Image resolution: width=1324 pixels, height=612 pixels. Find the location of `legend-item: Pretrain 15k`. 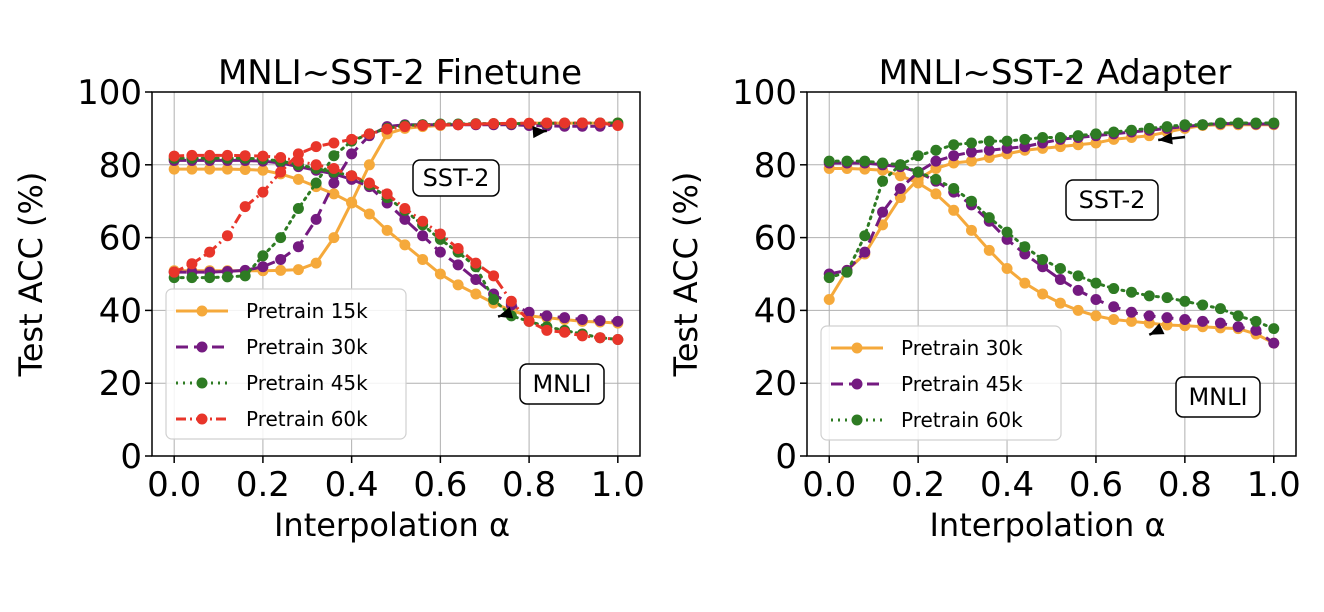

legend-item: Pretrain 15k is located at coordinates (272, 311).